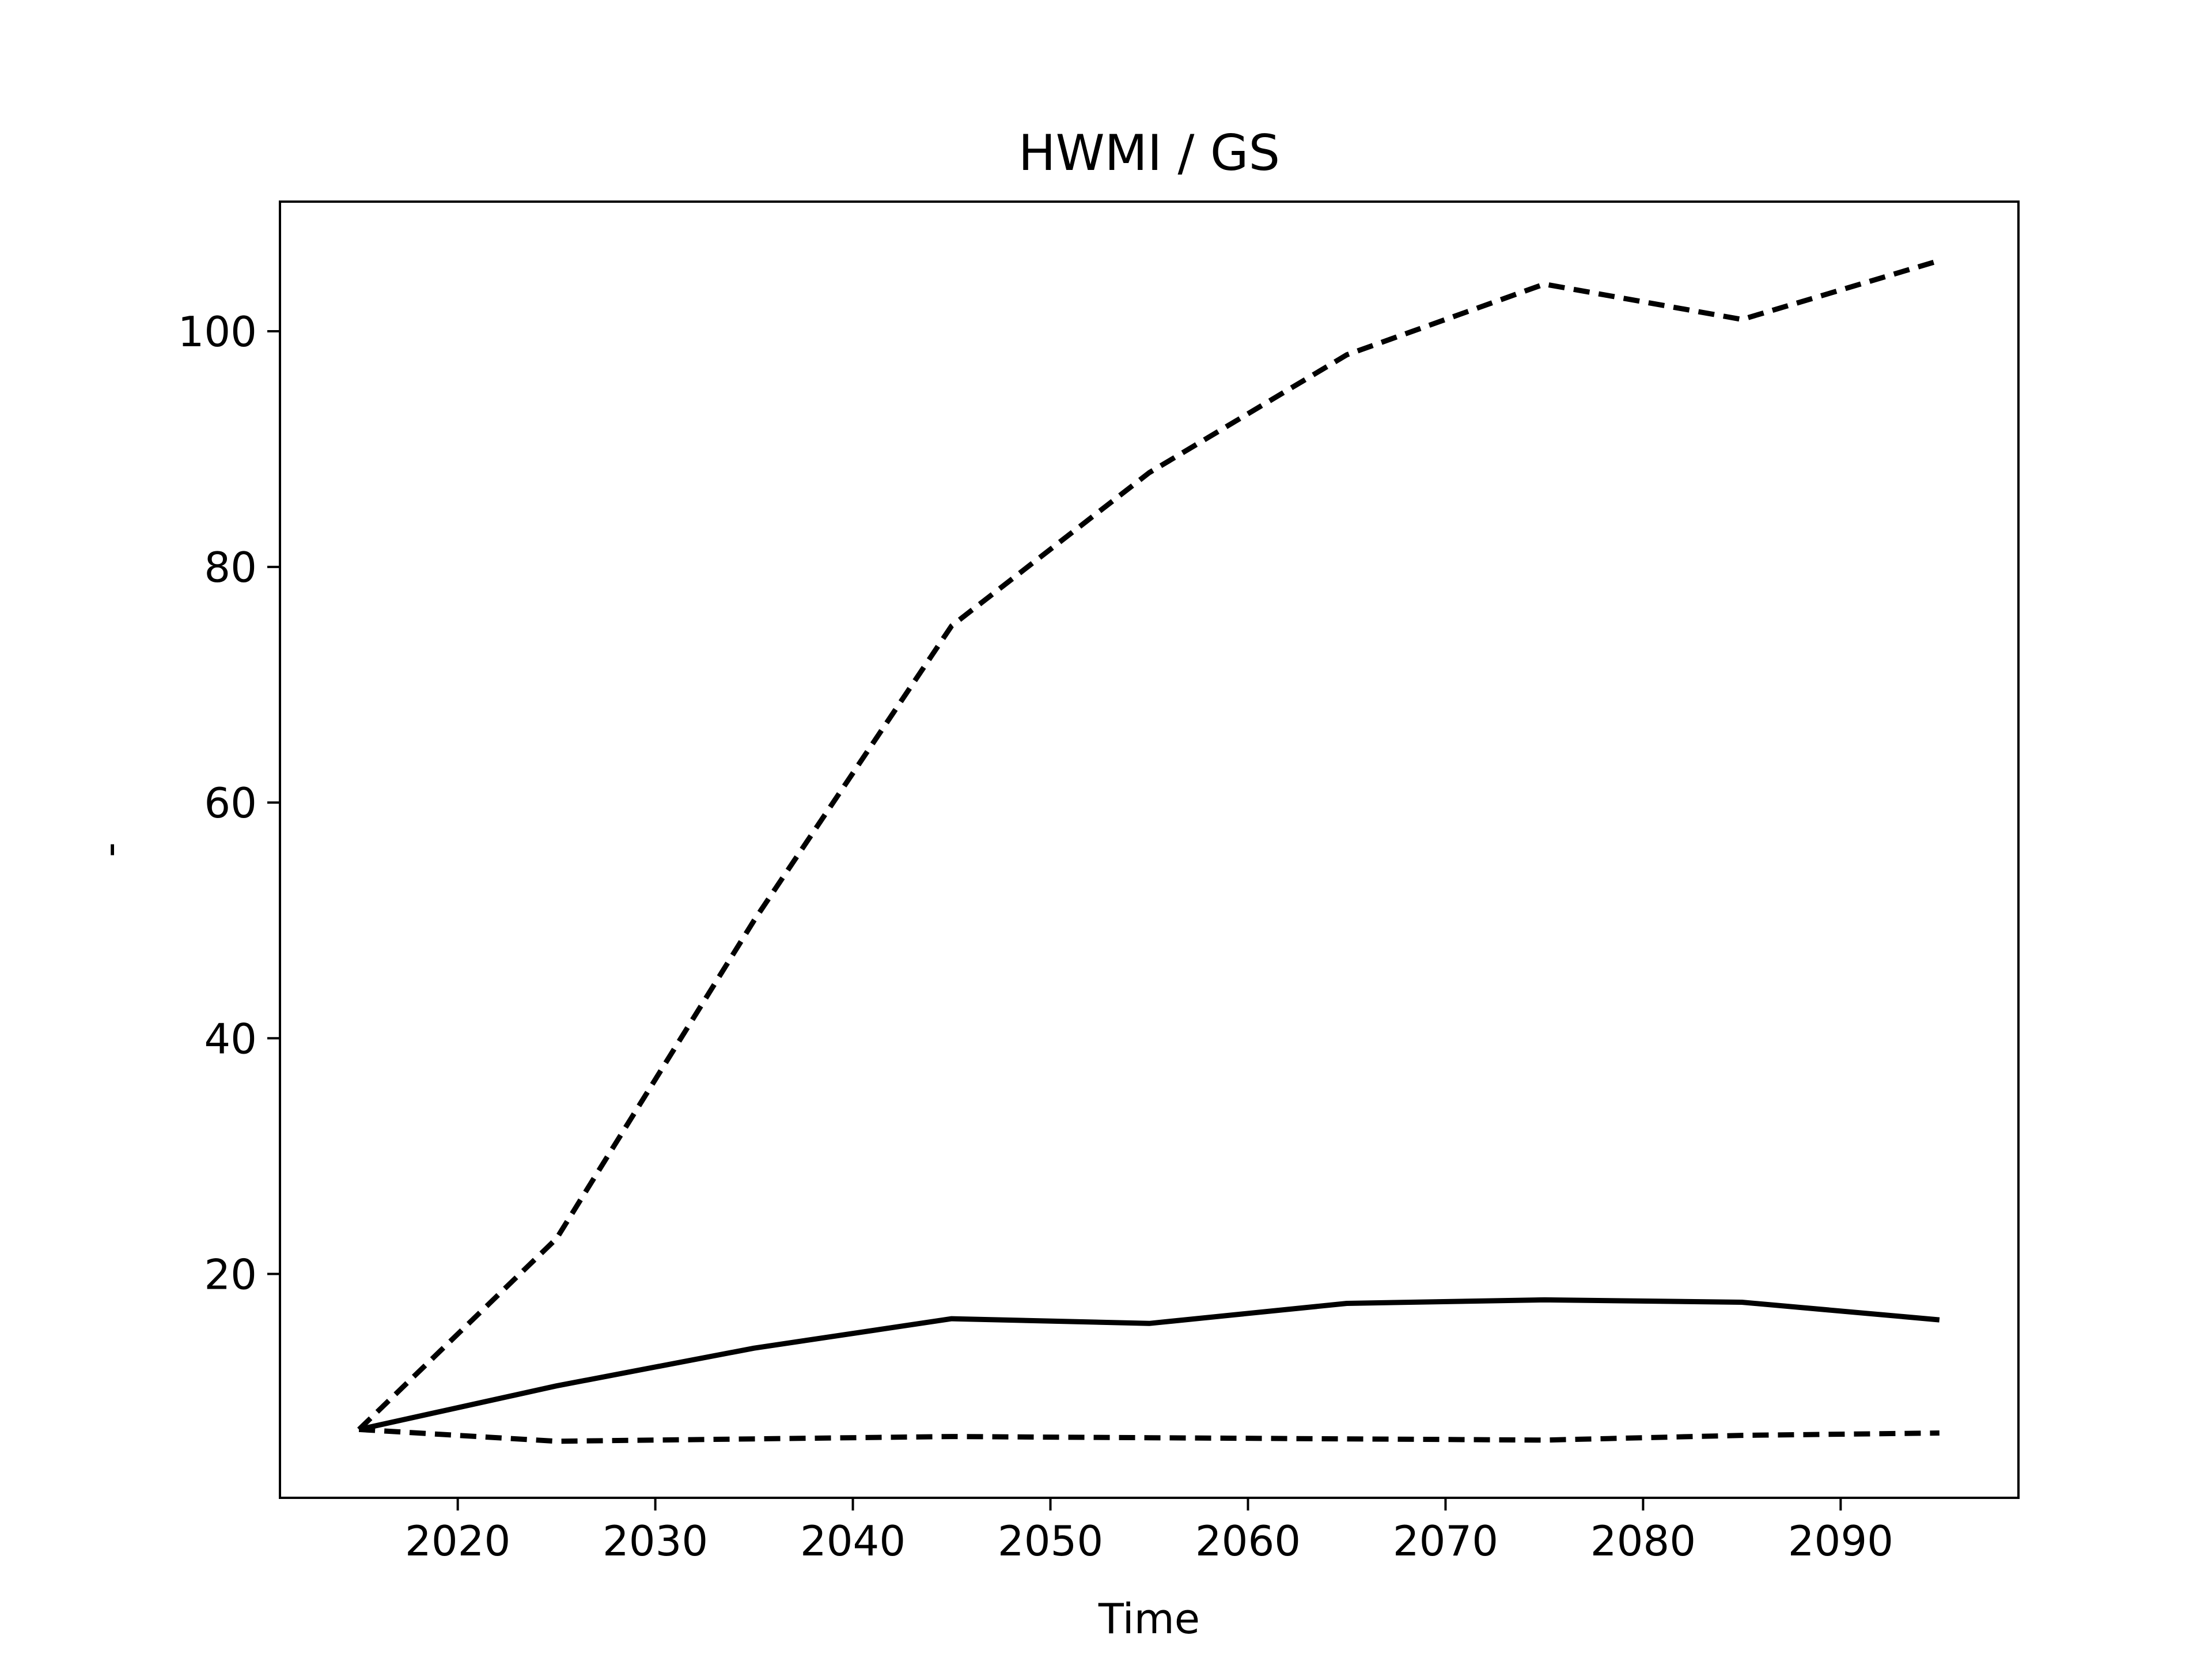 The width and height of the screenshot is (2212, 1662). What do you see at coordinates (230, 567) in the screenshot?
I see `y-tick-label: 80` at bounding box center [230, 567].